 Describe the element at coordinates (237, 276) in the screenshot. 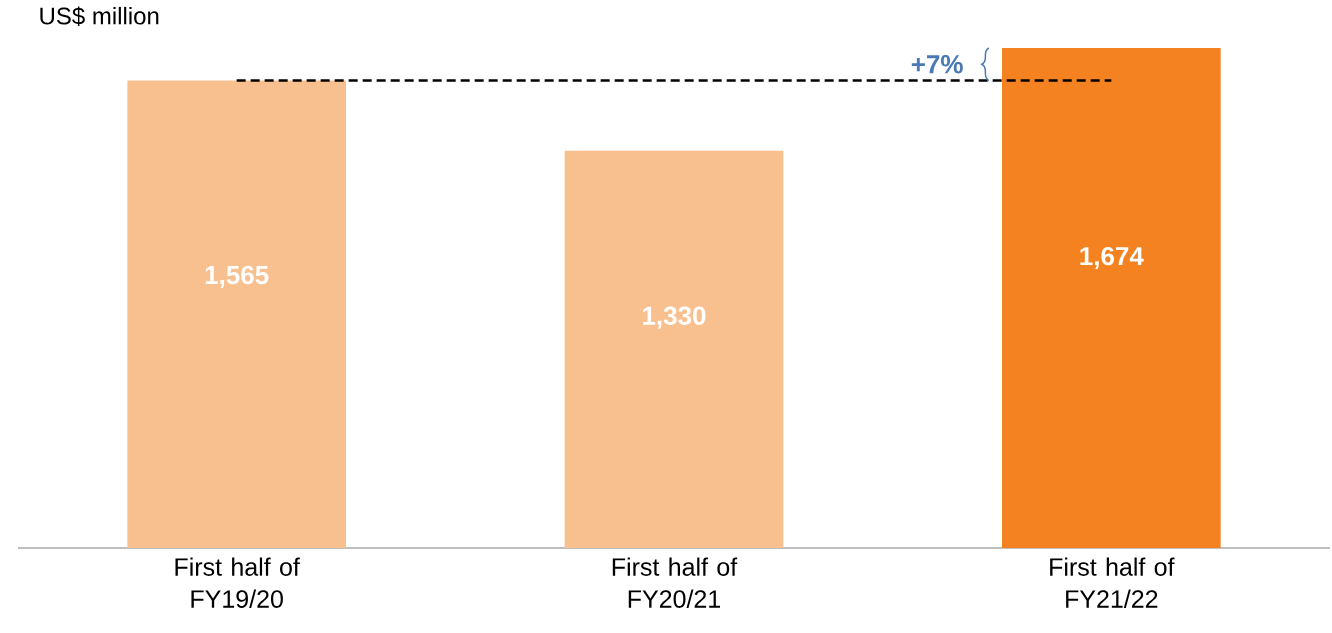

I see `data-label: 1,565` at that location.